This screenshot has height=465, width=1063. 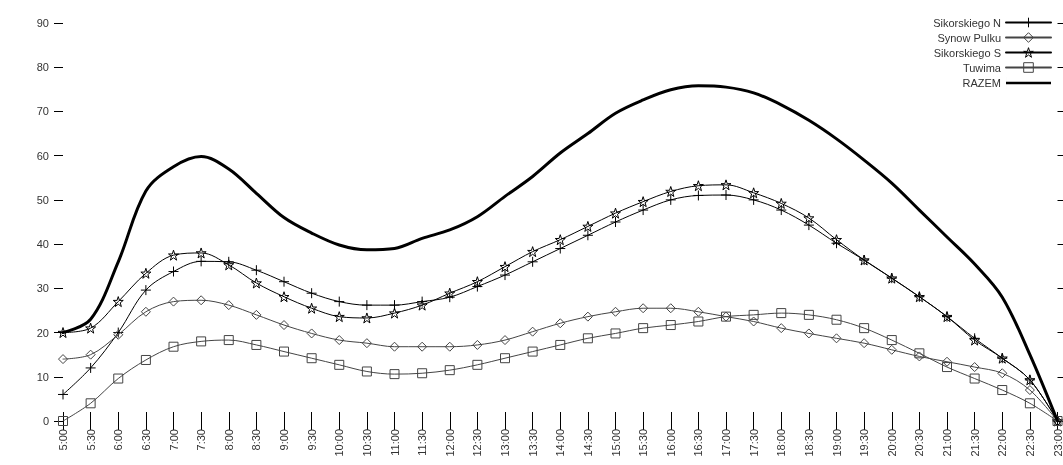 What do you see at coordinates (284, 440) in the screenshot?
I see `x-tick-label: 9:00` at bounding box center [284, 440].